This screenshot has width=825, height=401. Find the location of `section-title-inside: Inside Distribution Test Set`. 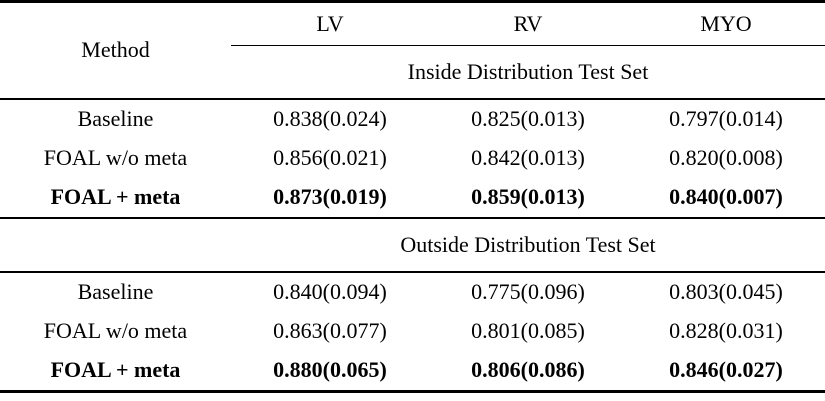

section-title-inside: Inside Distribution Test Set is located at coordinates (528, 72).